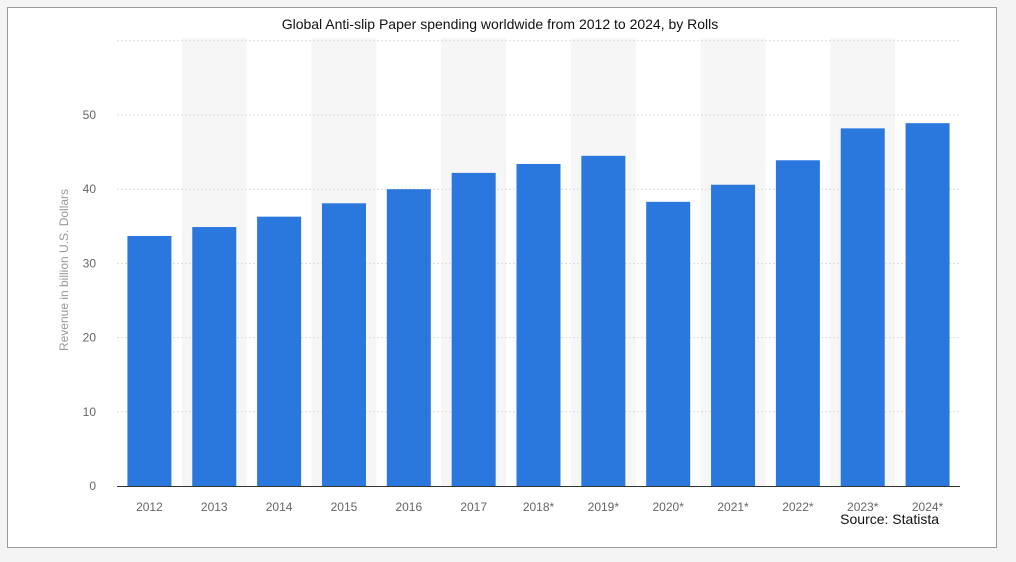 Image resolution: width=1016 pixels, height=562 pixels. I want to click on x-tick-label: 2015, so click(344, 507).